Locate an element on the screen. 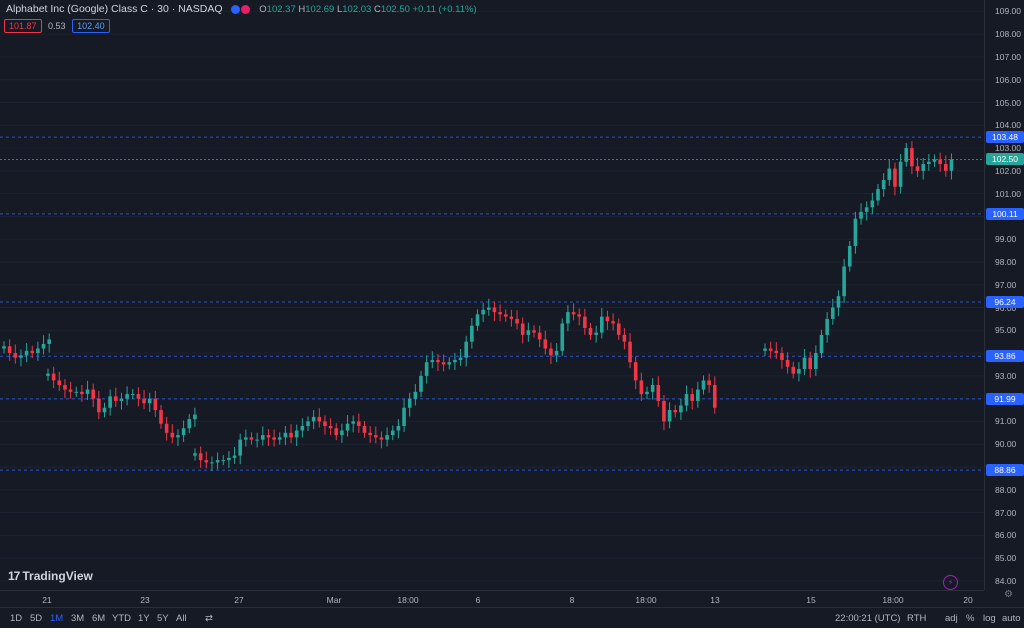 This screenshot has height=628, width=1024. clock-time: 22:00:21 (UTC) is located at coordinates (868, 618).